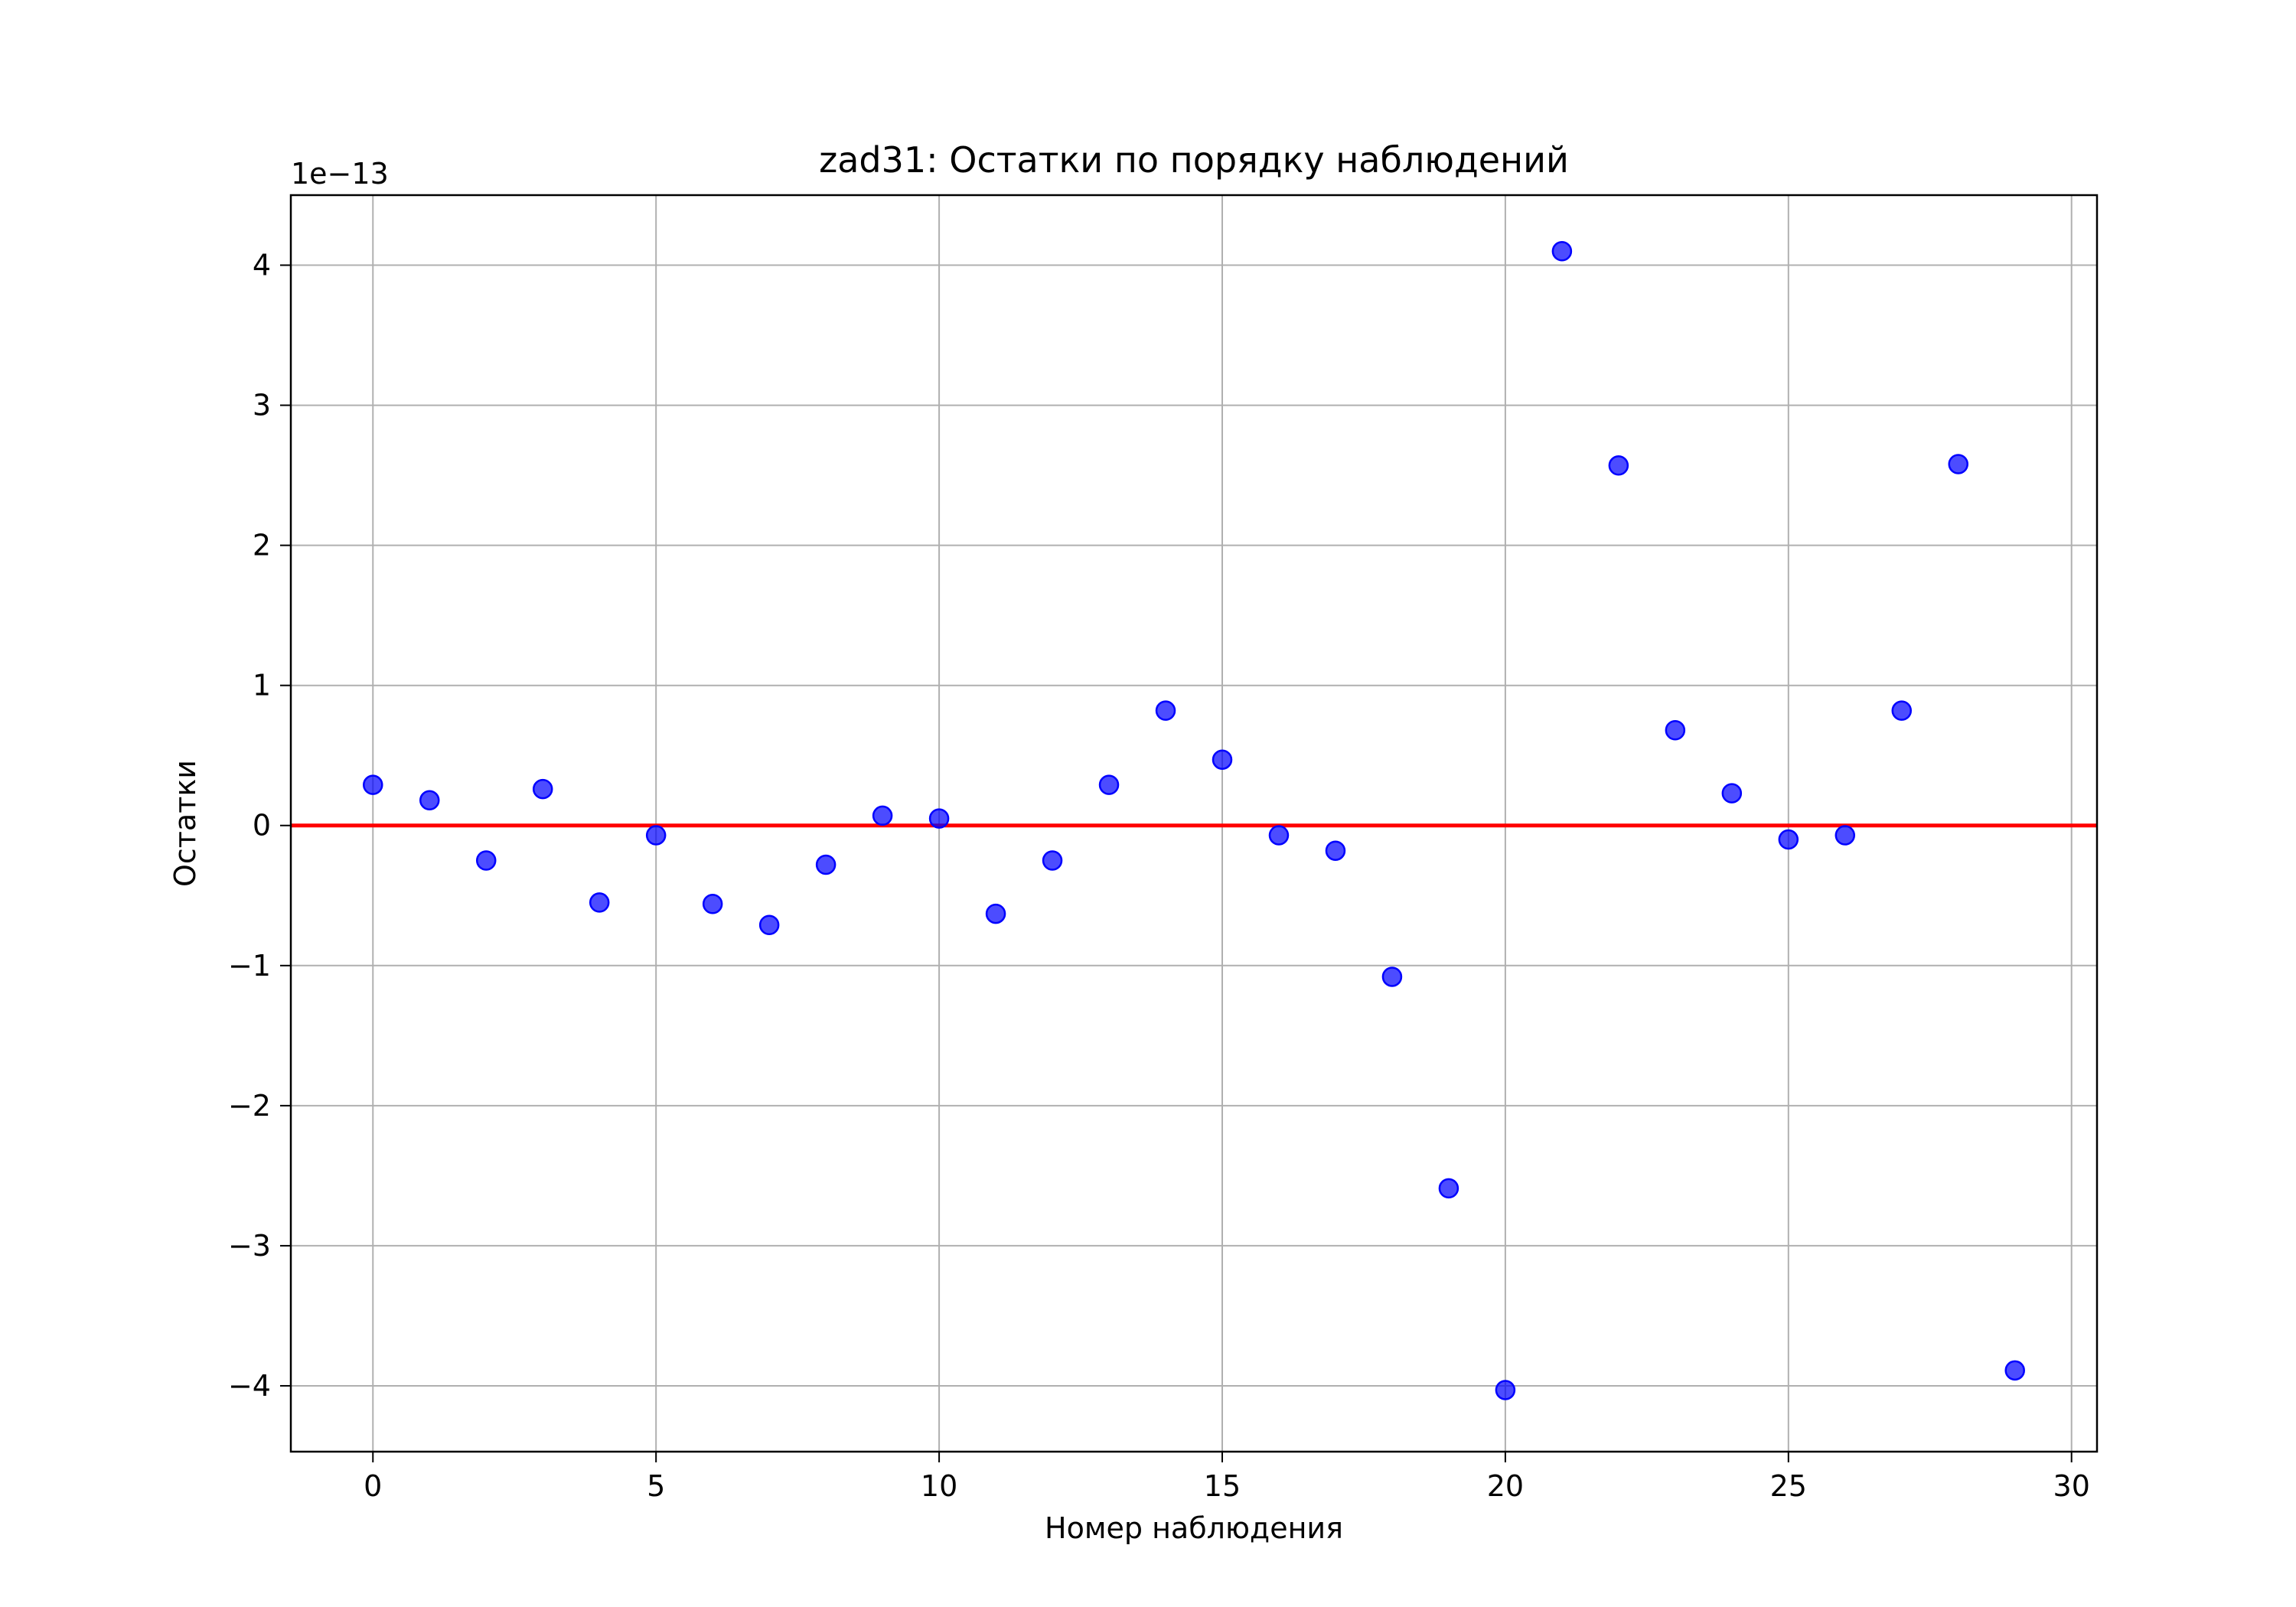  I want to click on y-axis-label: Остатки, so click(185, 823).